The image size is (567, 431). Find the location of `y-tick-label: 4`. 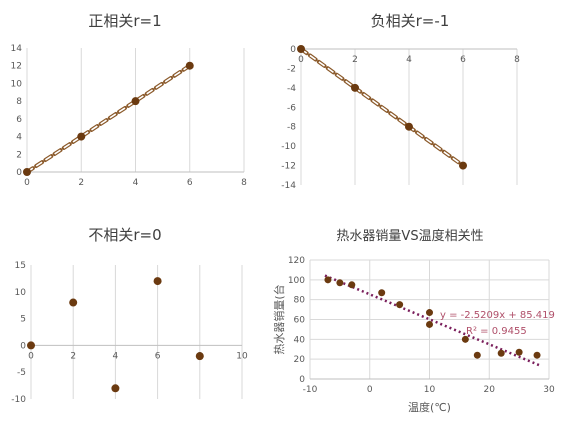

y-tick-label: 4 is located at coordinates (19, 138).